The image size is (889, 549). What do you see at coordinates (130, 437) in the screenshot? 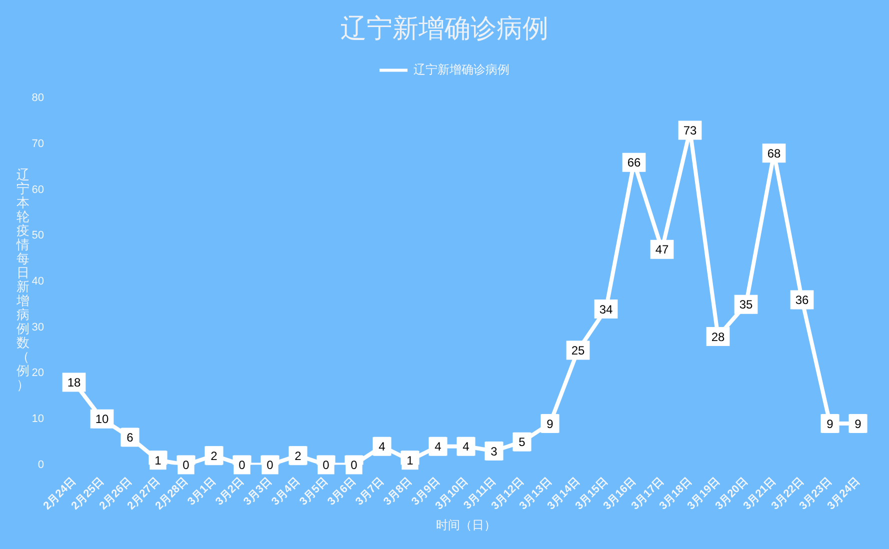
I see `data-label: 6` at bounding box center [130, 437].